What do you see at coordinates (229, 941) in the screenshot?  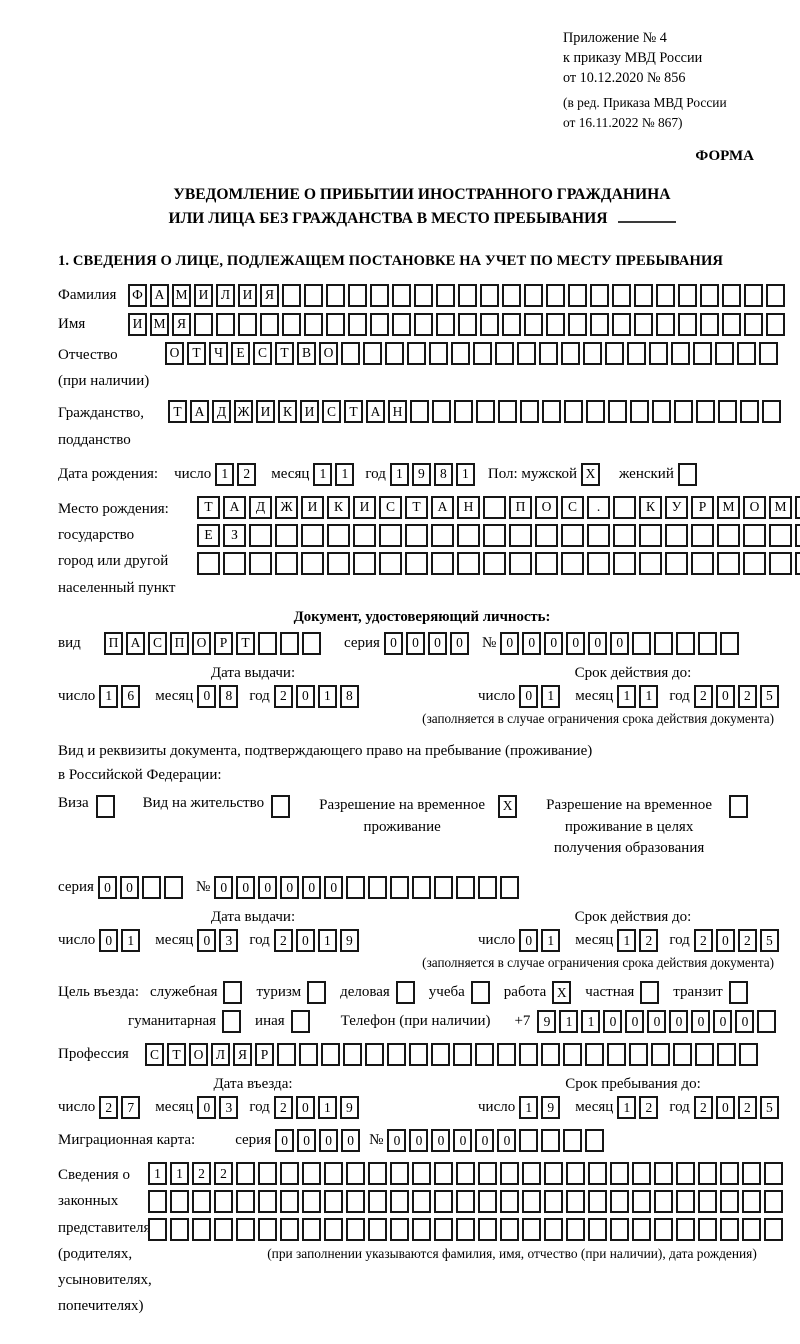 I see `char-box: 3` at bounding box center [229, 941].